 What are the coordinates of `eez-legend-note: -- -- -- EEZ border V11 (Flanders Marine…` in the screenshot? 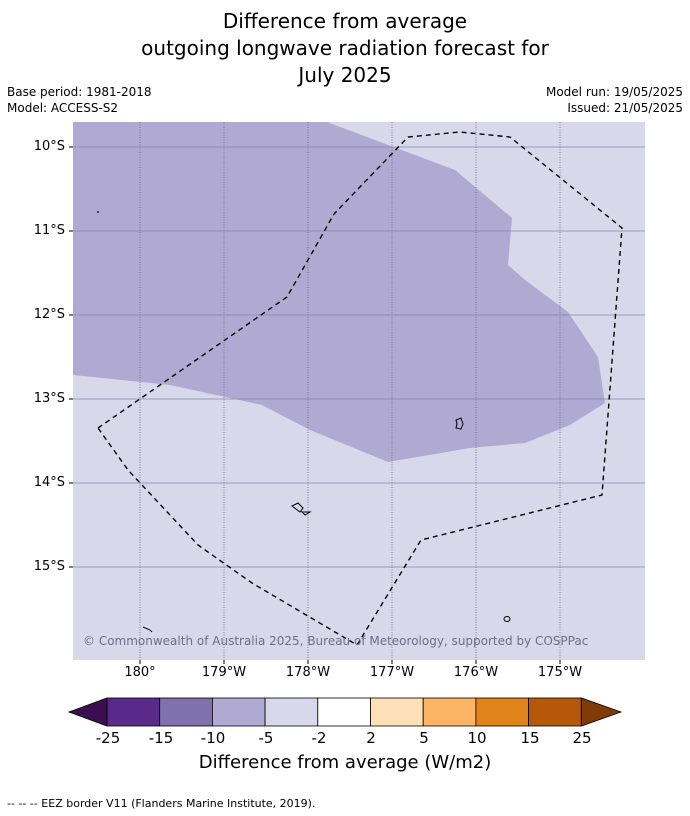 It's located at (161, 803).